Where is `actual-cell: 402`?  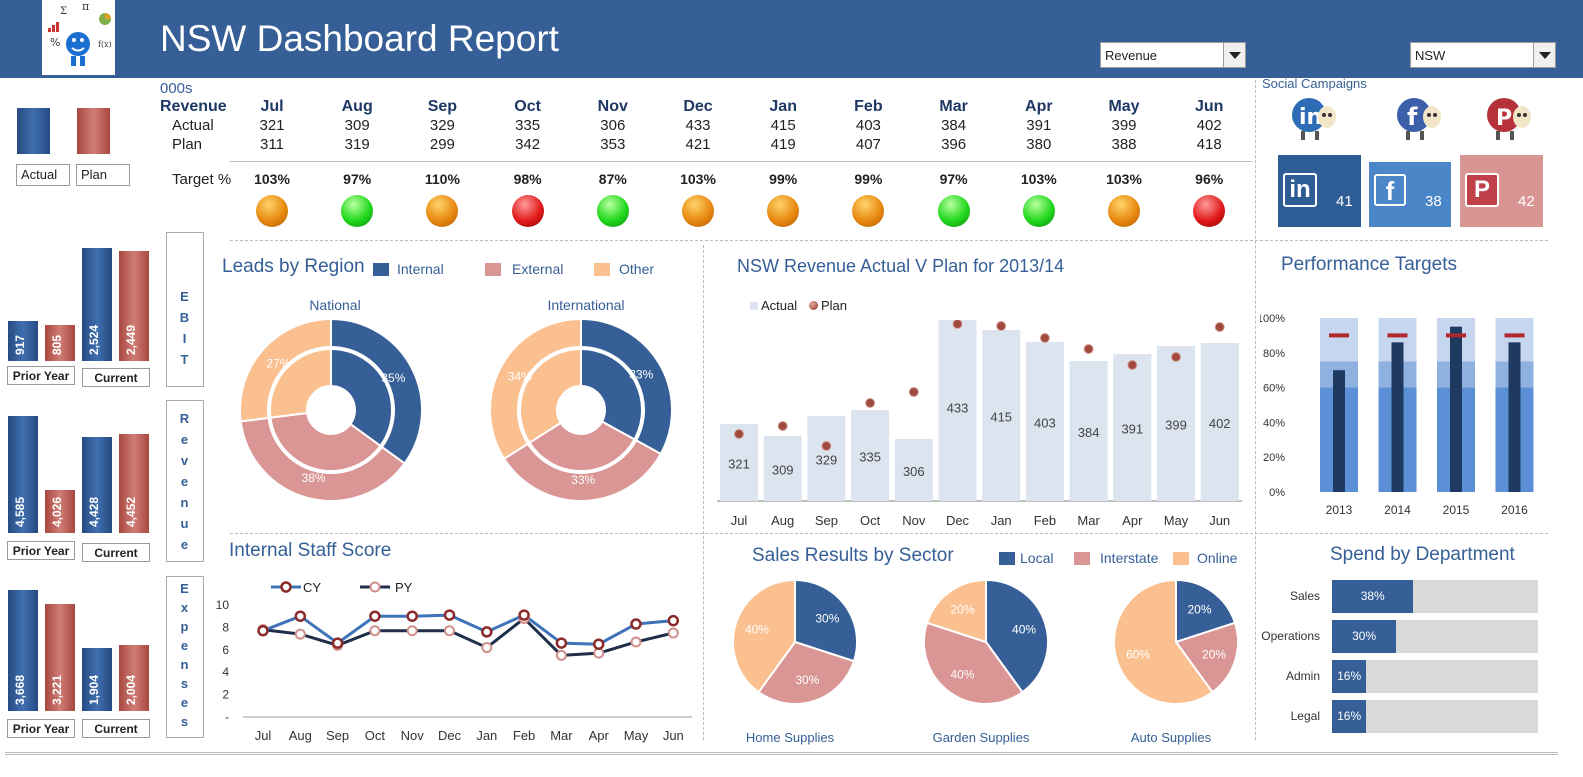 actual-cell: 402 is located at coordinates (1209, 125).